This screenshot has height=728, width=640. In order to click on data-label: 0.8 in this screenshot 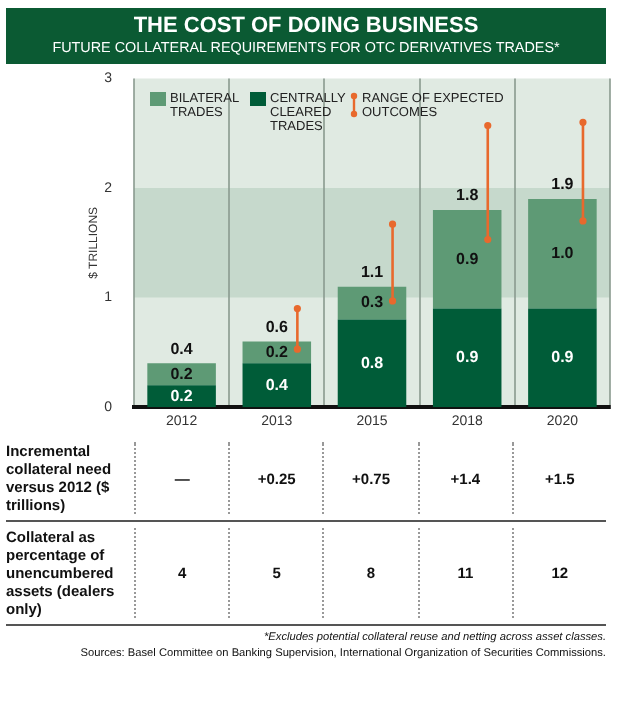, I will do `click(372, 362)`.